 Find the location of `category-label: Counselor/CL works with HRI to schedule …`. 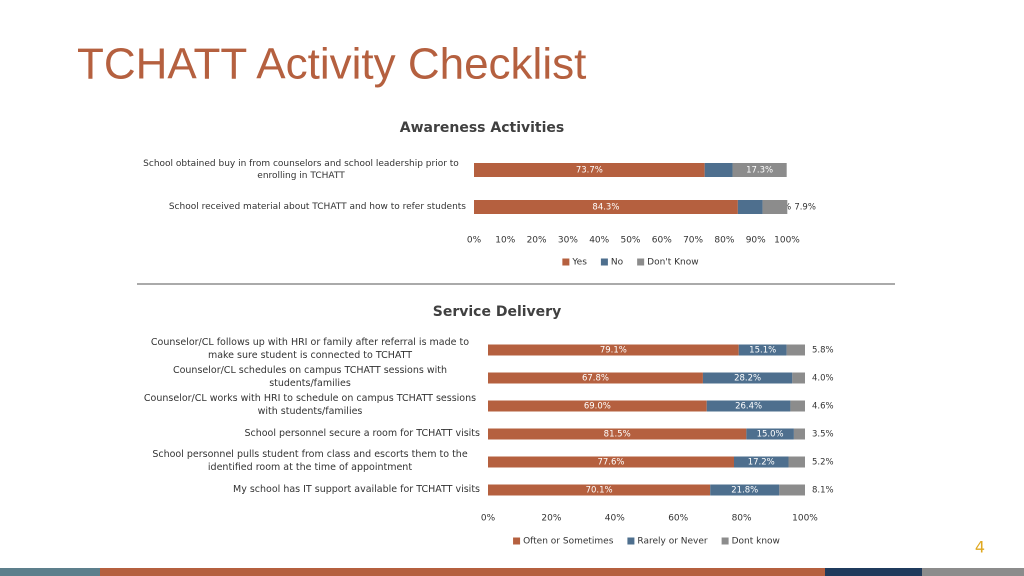

category-label: Counselor/CL works with HRI to schedule … is located at coordinates (310, 405).